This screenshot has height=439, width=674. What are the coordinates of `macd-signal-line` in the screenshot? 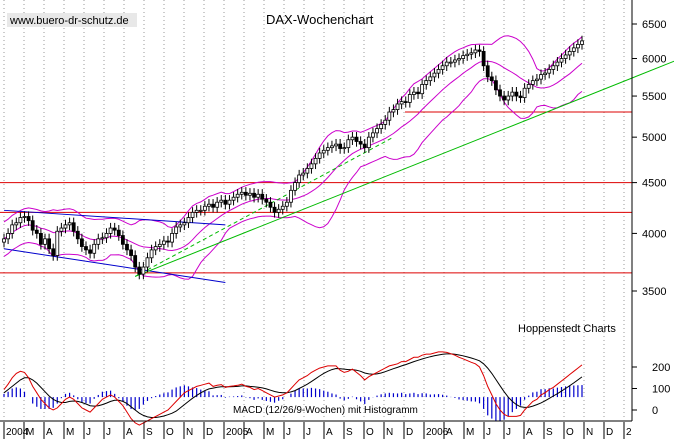 It's located at (293, 385).